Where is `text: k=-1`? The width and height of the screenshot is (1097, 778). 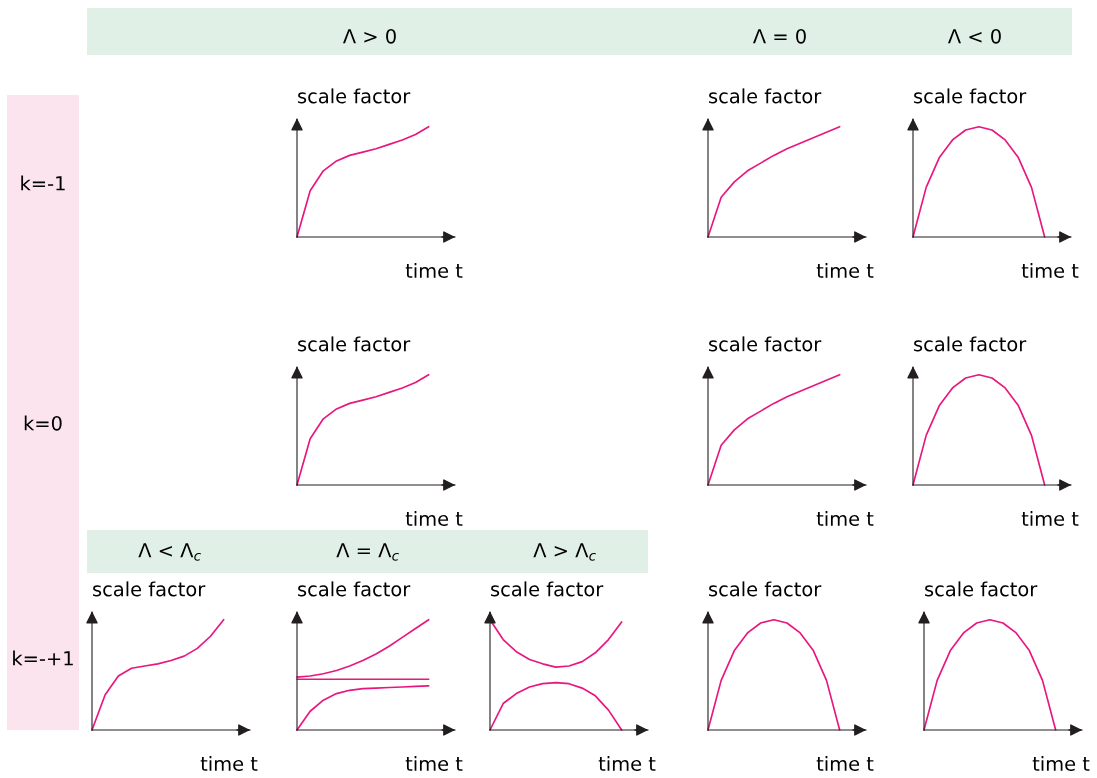 text: k=-1 is located at coordinates (43, 183).